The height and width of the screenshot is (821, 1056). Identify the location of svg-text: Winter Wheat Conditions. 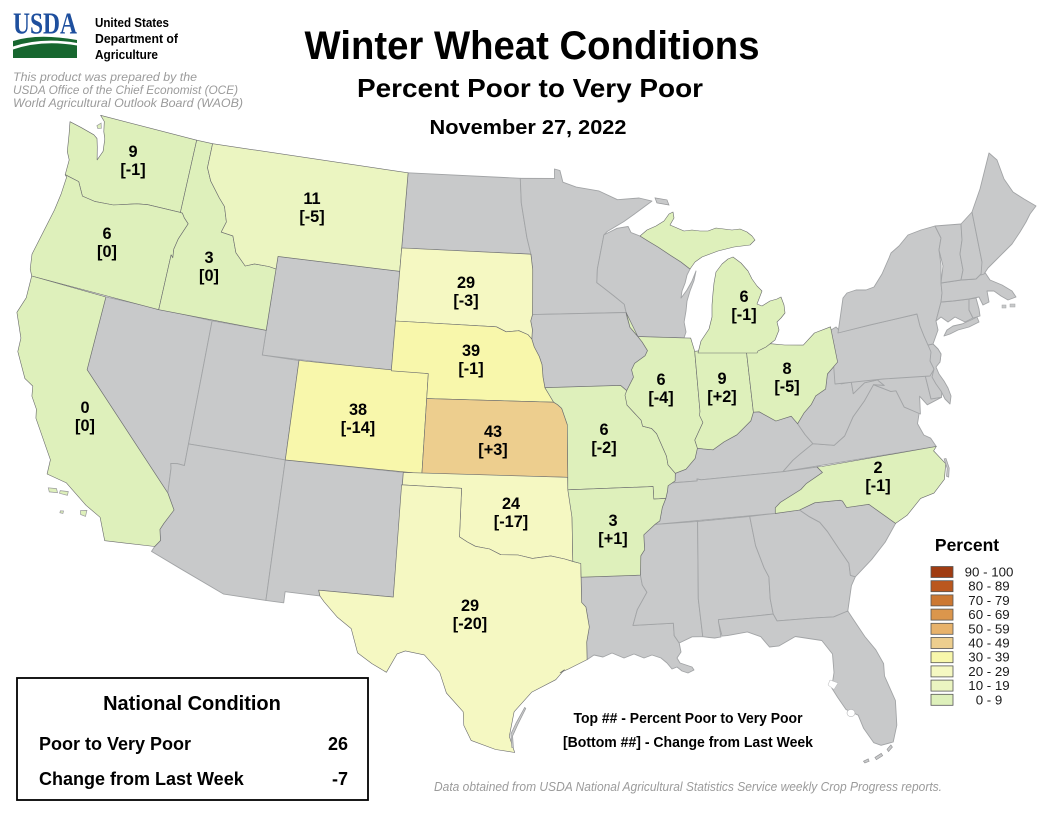
(532, 46).